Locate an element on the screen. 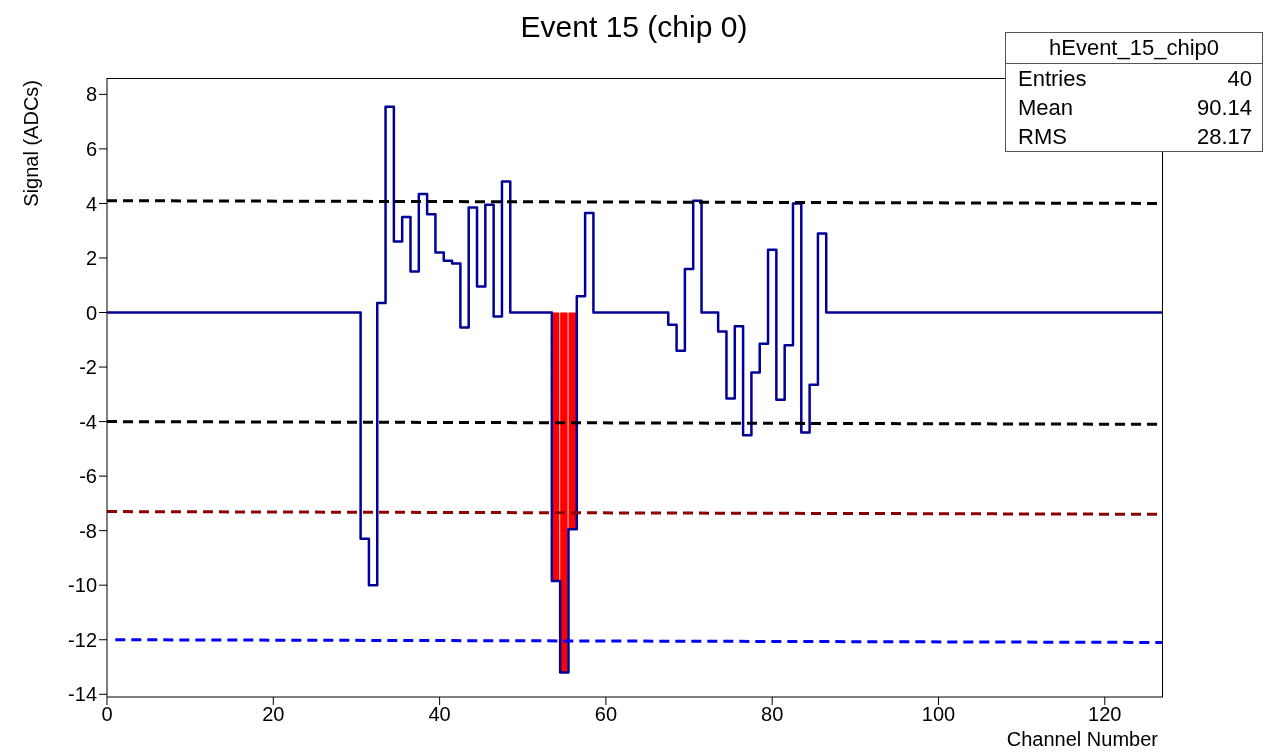 This screenshot has height=755, width=1268. y-tick-label: -4 is located at coordinates (88, 421).